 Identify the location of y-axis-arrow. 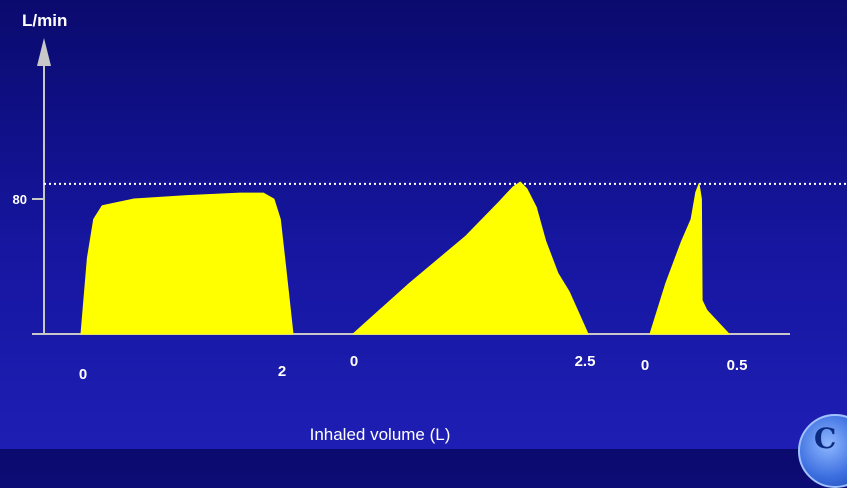
(44, 52).